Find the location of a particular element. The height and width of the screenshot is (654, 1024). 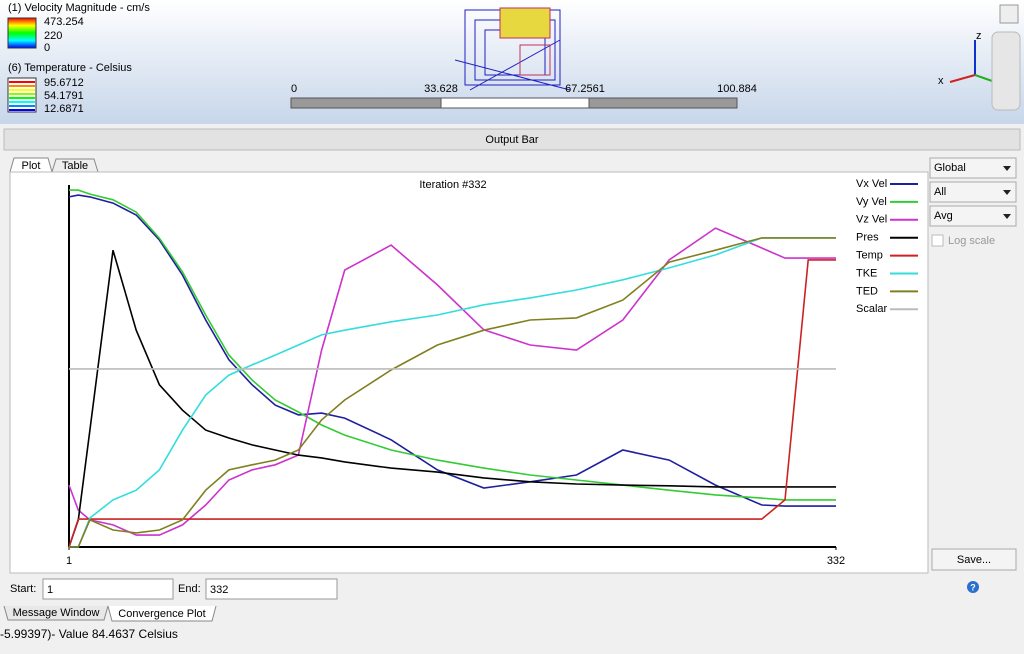

legend-label: Scalar is located at coordinates (872, 309).